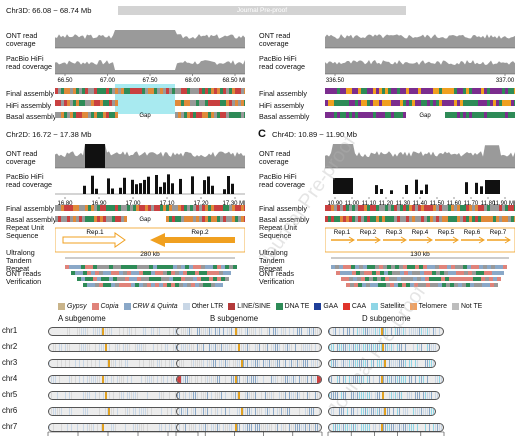 Image resolution: width=523 pixels, height=440 pixels. Describe the element at coordinates (507, 240) in the screenshot. I see `rep-arrowhead` at that location.